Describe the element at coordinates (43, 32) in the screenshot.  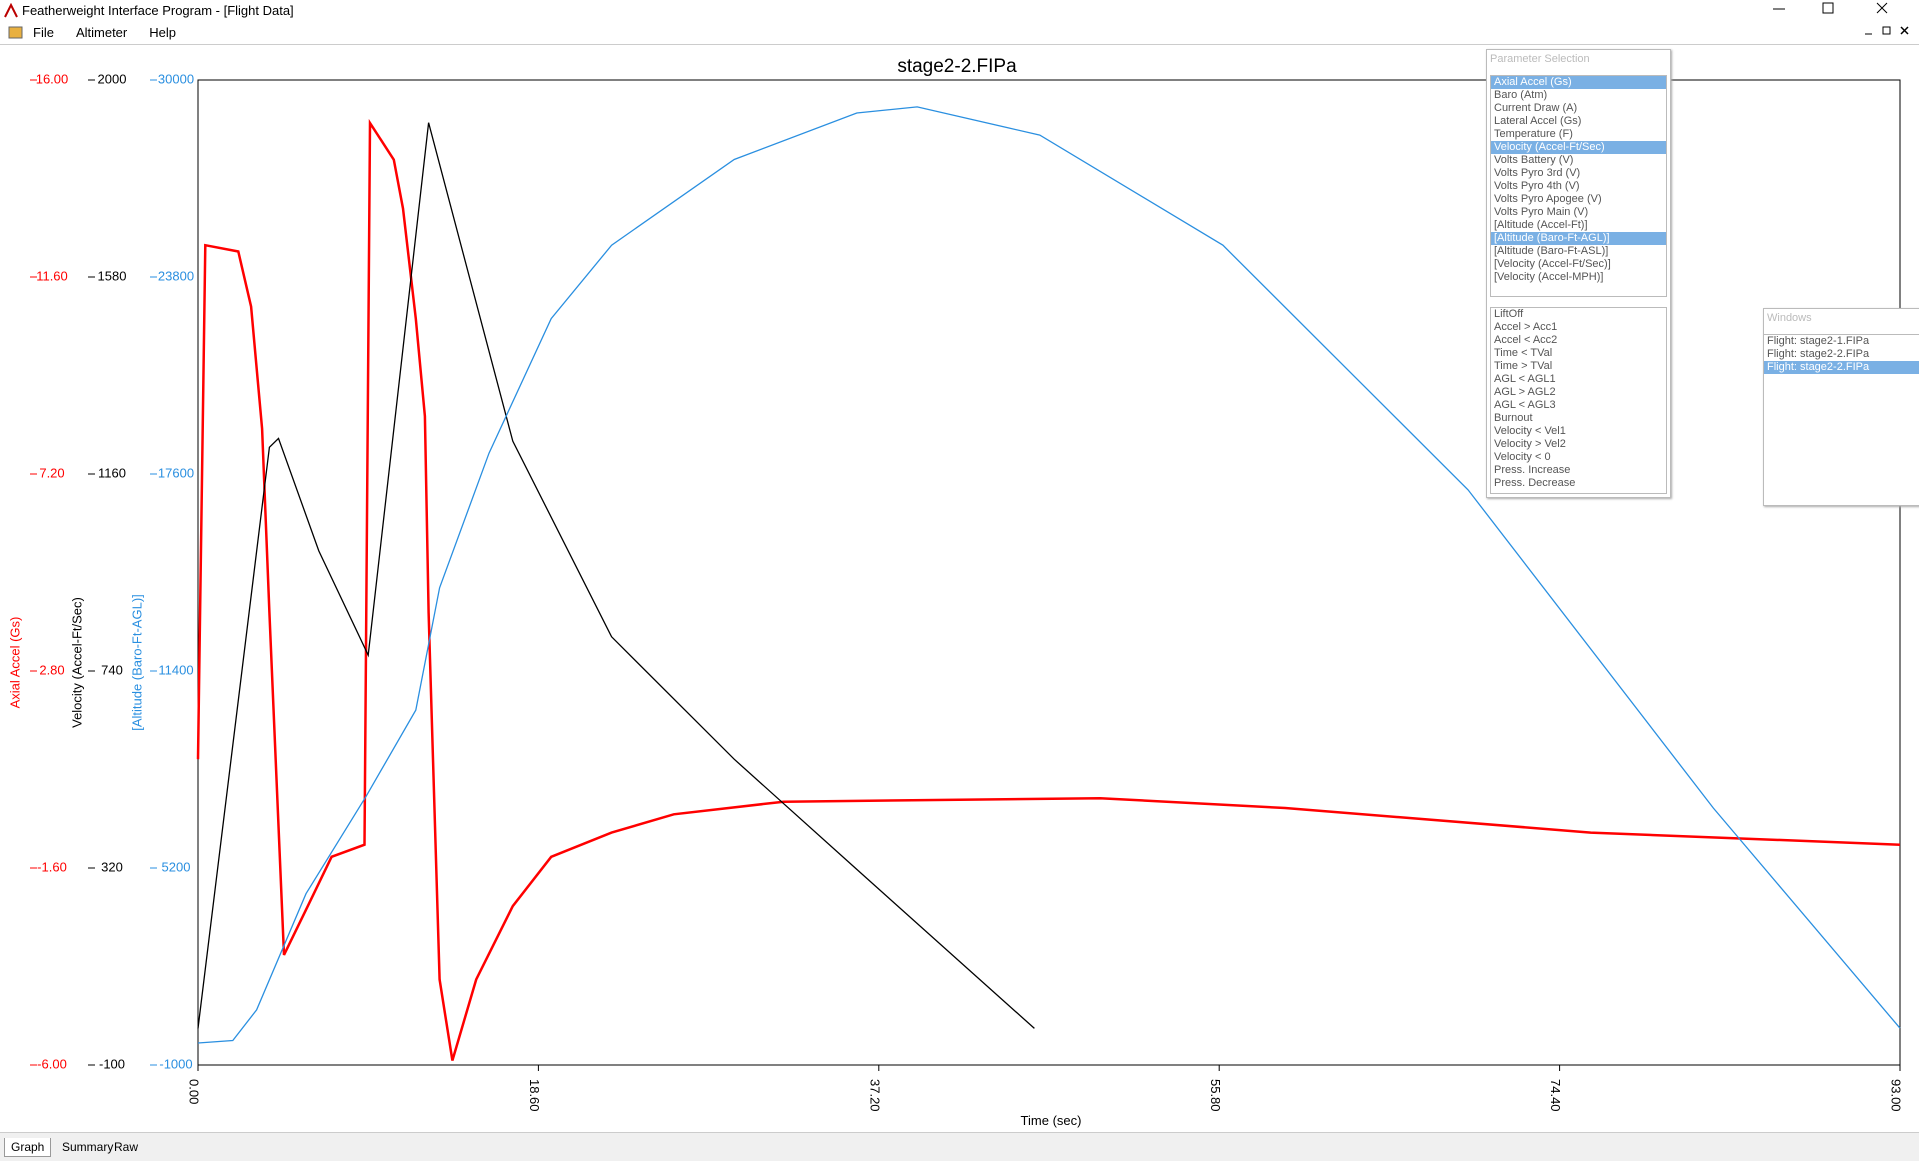
I see `menu-item: File` at that location.